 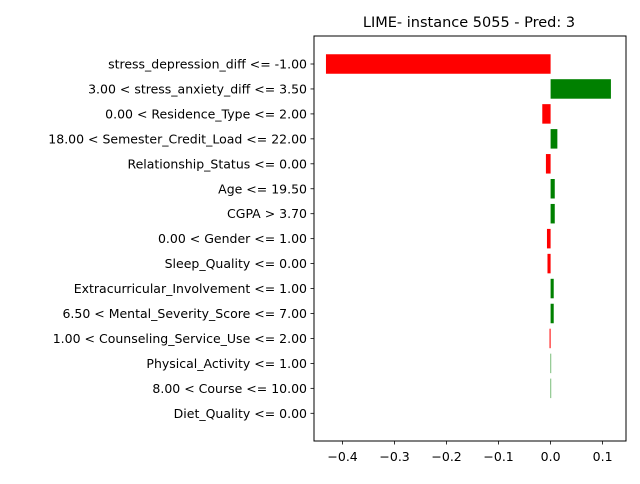 What do you see at coordinates (470, 452) in the screenshot?
I see `x-ticks: −0.4 −0.3 −0.2 −0.1 0.0 0.1` at bounding box center [470, 452].